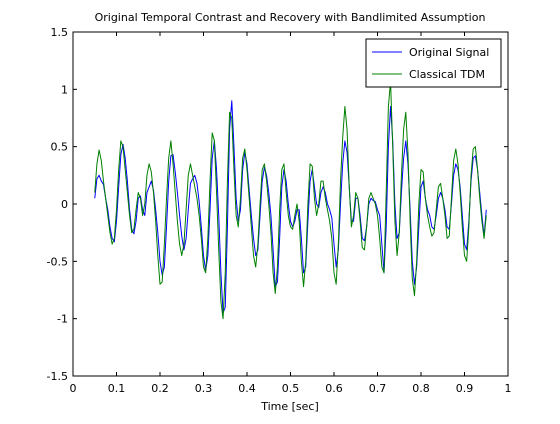  I want to click on x-tick-label: 0.2, so click(160, 388).